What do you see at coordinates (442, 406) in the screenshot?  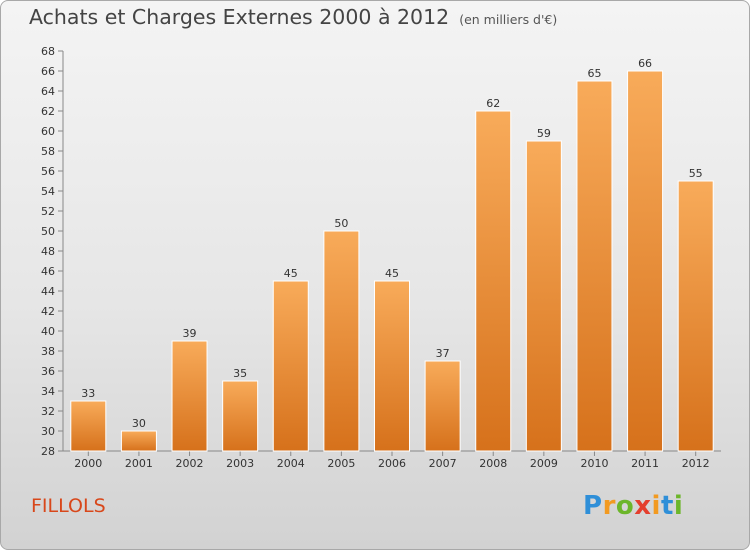 I see `bar-2007` at bounding box center [442, 406].